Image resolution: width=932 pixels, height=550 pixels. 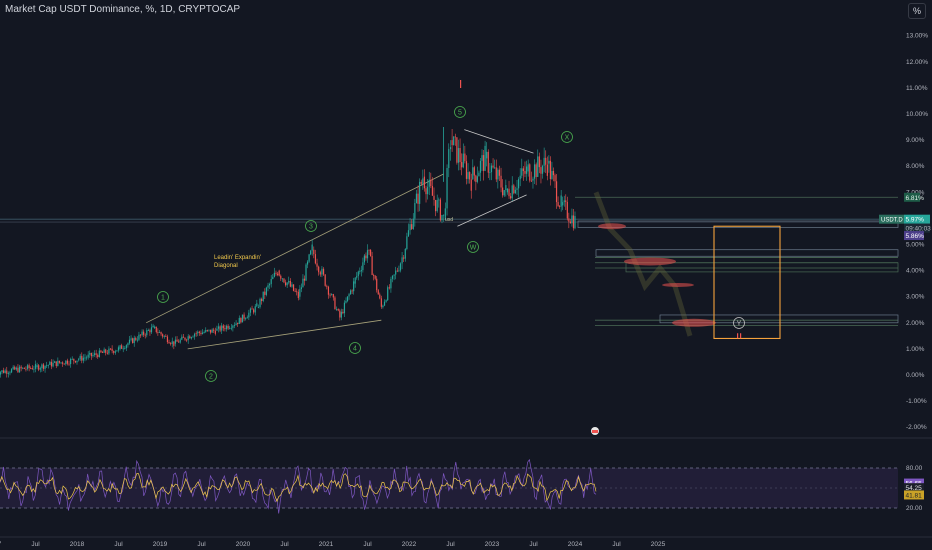 I want to click on percent-scale-button: %, so click(x=917, y=11).